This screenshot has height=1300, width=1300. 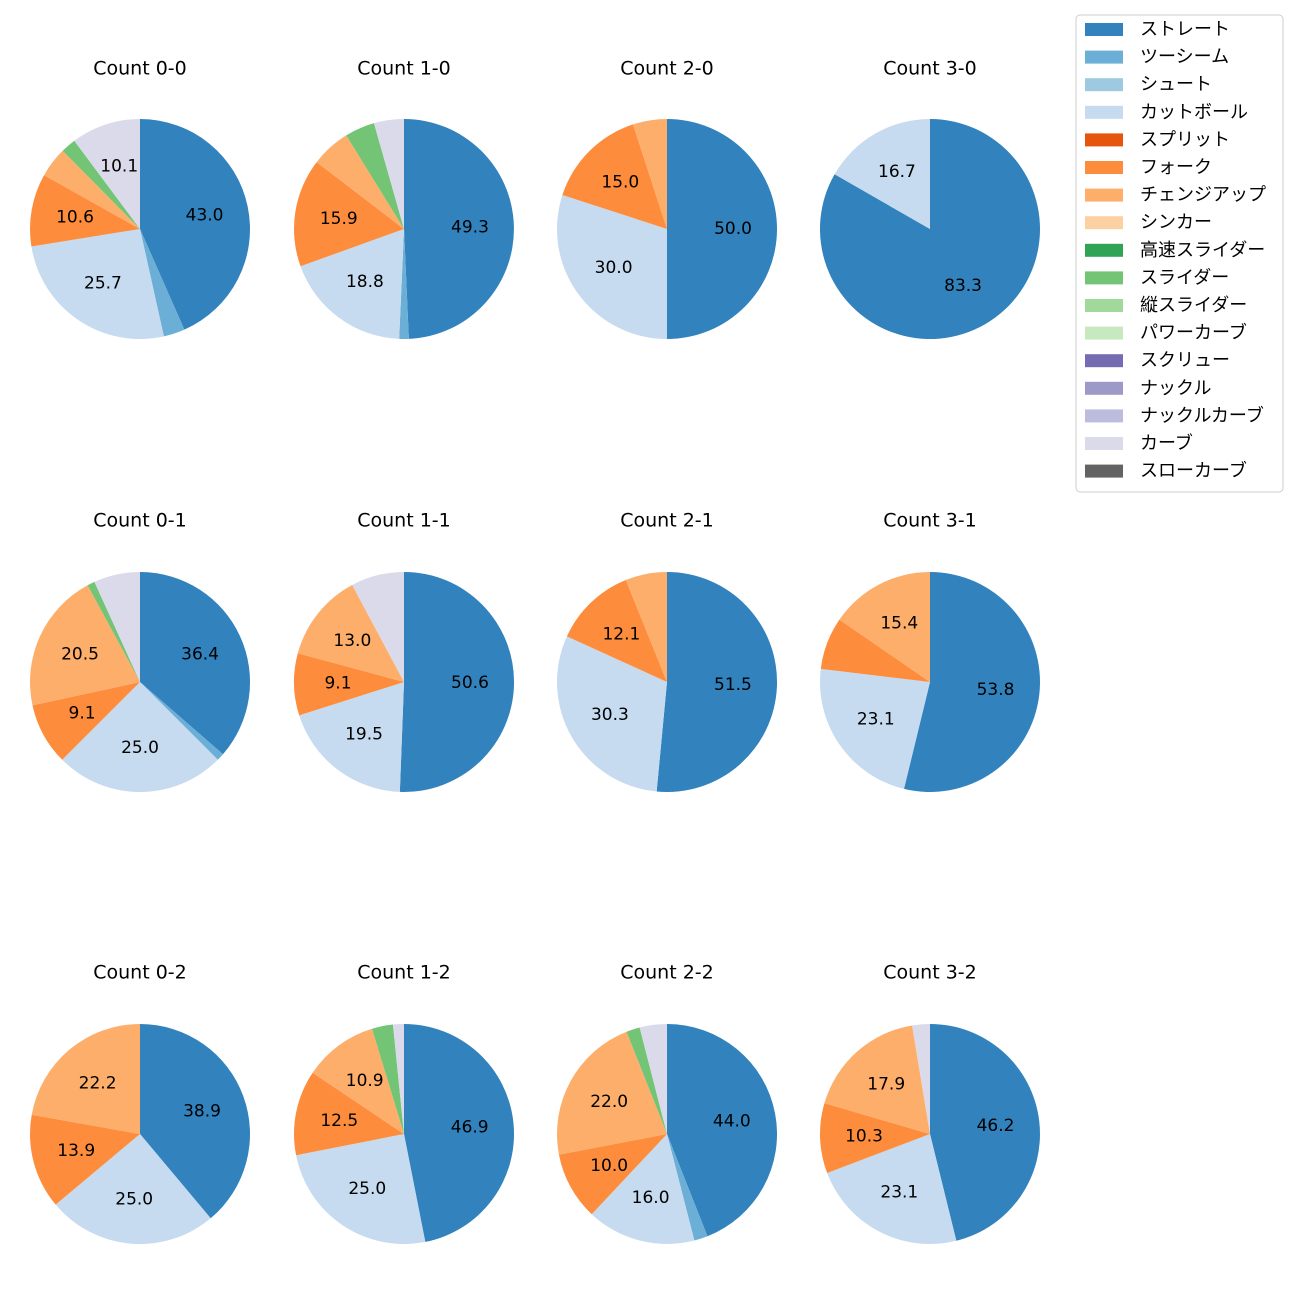 What do you see at coordinates (1157, 29) in the screenshot?
I see `legend-item: ストレート` at bounding box center [1157, 29].